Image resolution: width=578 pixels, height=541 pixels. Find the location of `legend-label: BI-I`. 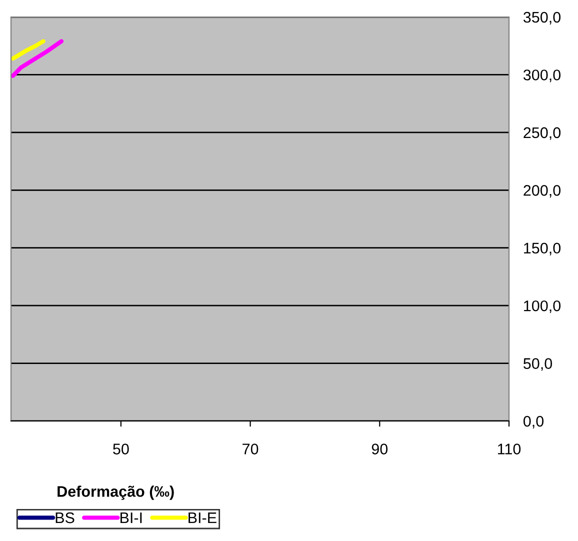

legend-label: BI-I is located at coordinates (131, 518).